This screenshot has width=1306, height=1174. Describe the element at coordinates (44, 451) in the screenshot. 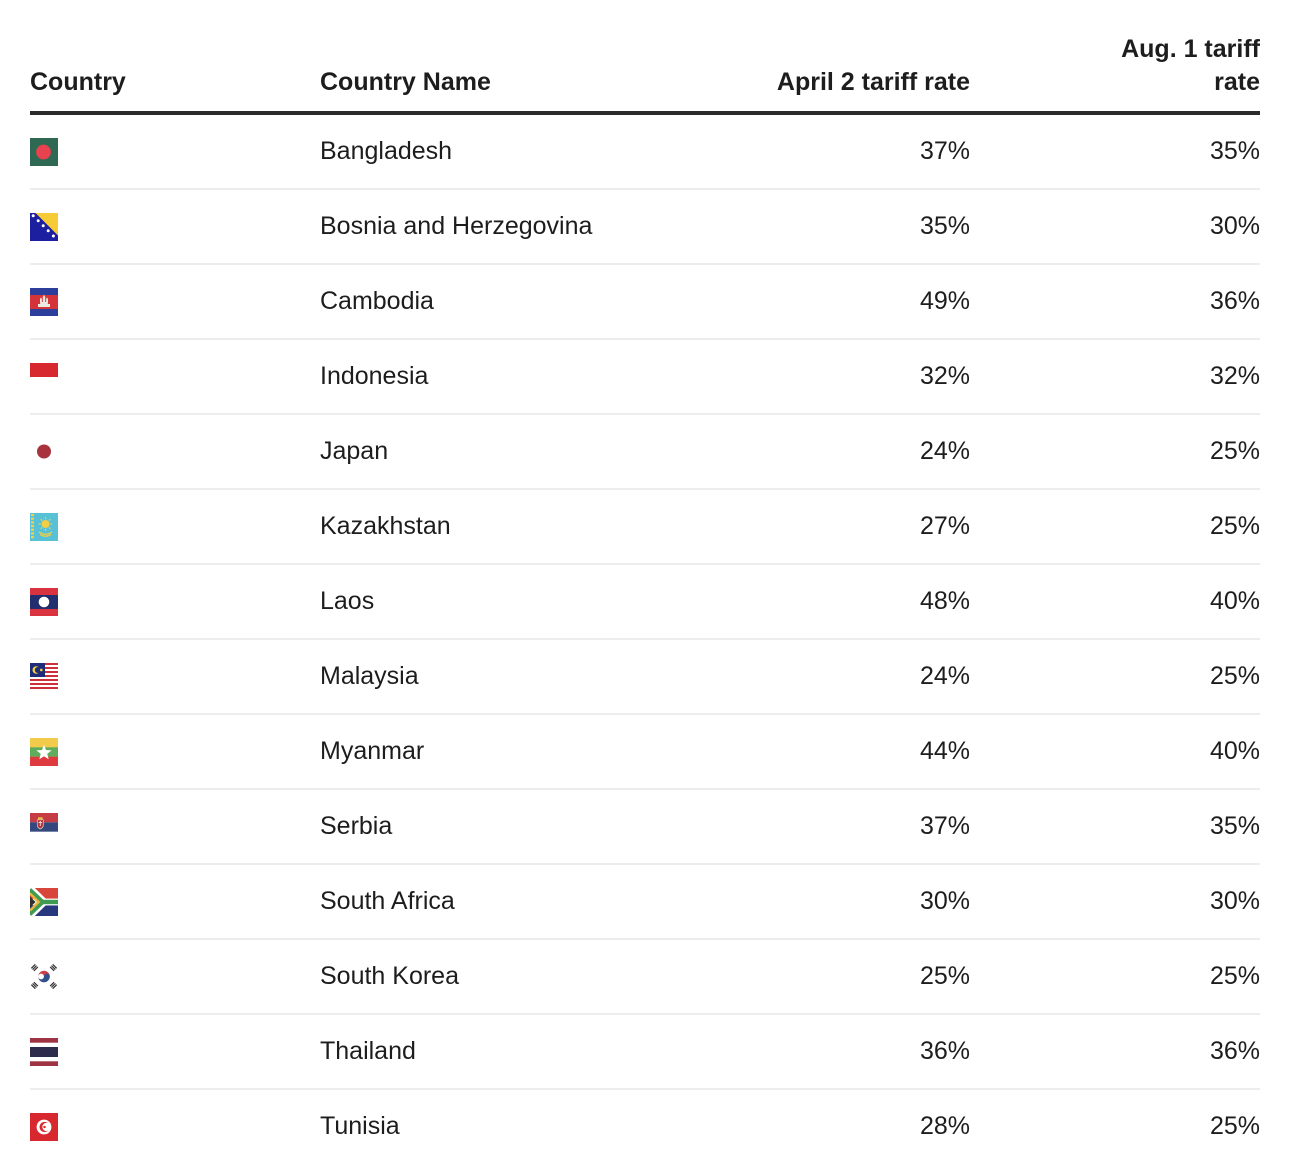

I see `japan-flag-icon` at that location.